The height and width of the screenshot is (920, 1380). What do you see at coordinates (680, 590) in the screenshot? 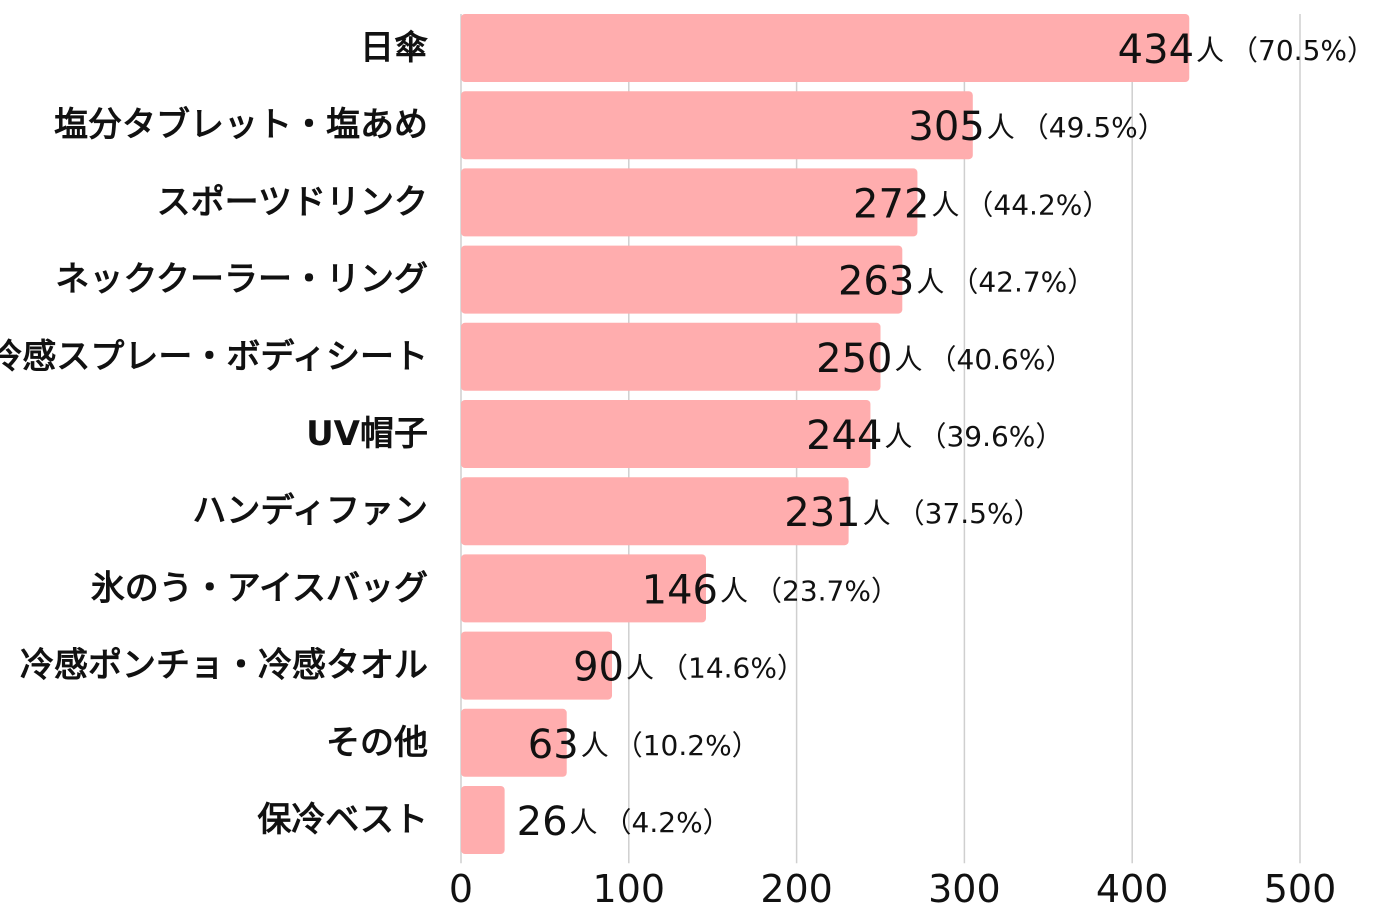
I see `value-number: 146` at bounding box center [680, 590].